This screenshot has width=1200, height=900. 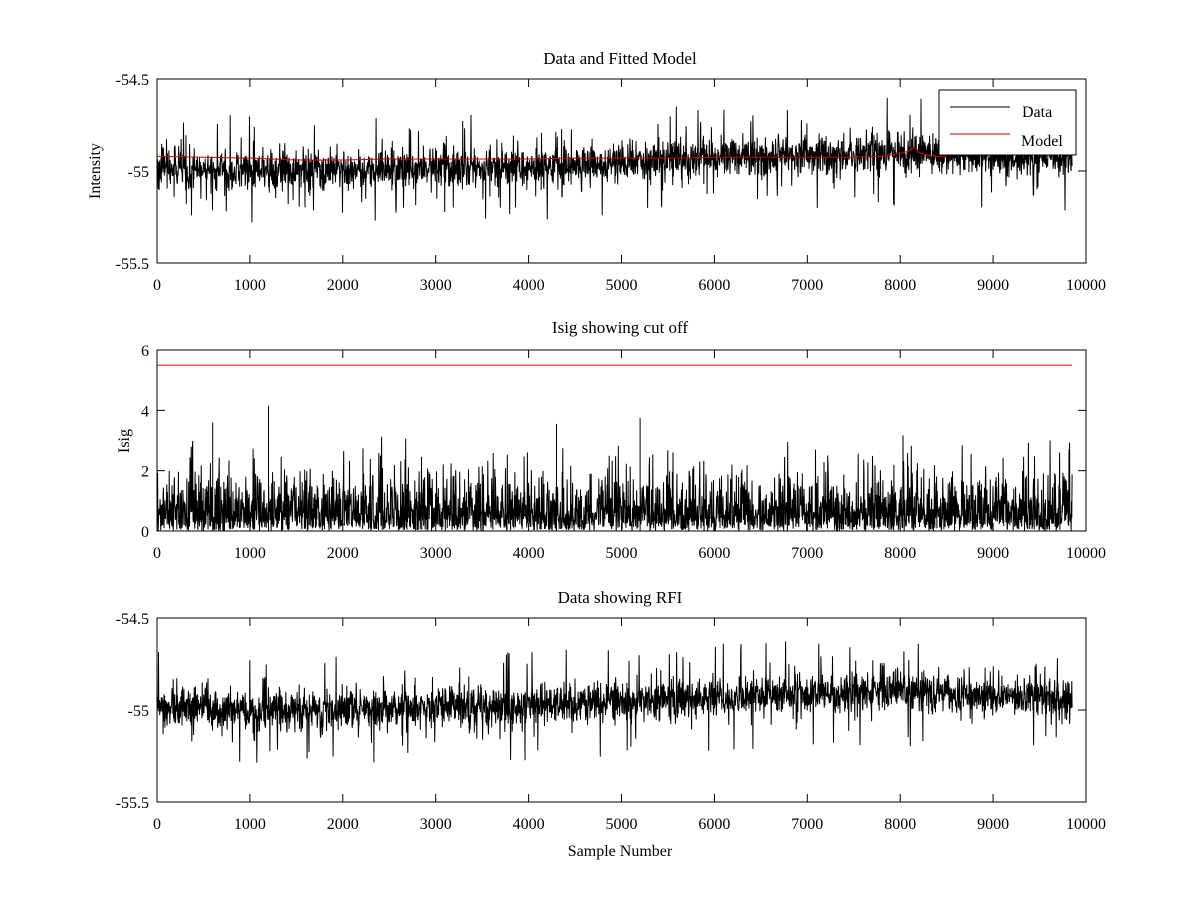 I want to click on legend-box, so click(x=1007, y=122).